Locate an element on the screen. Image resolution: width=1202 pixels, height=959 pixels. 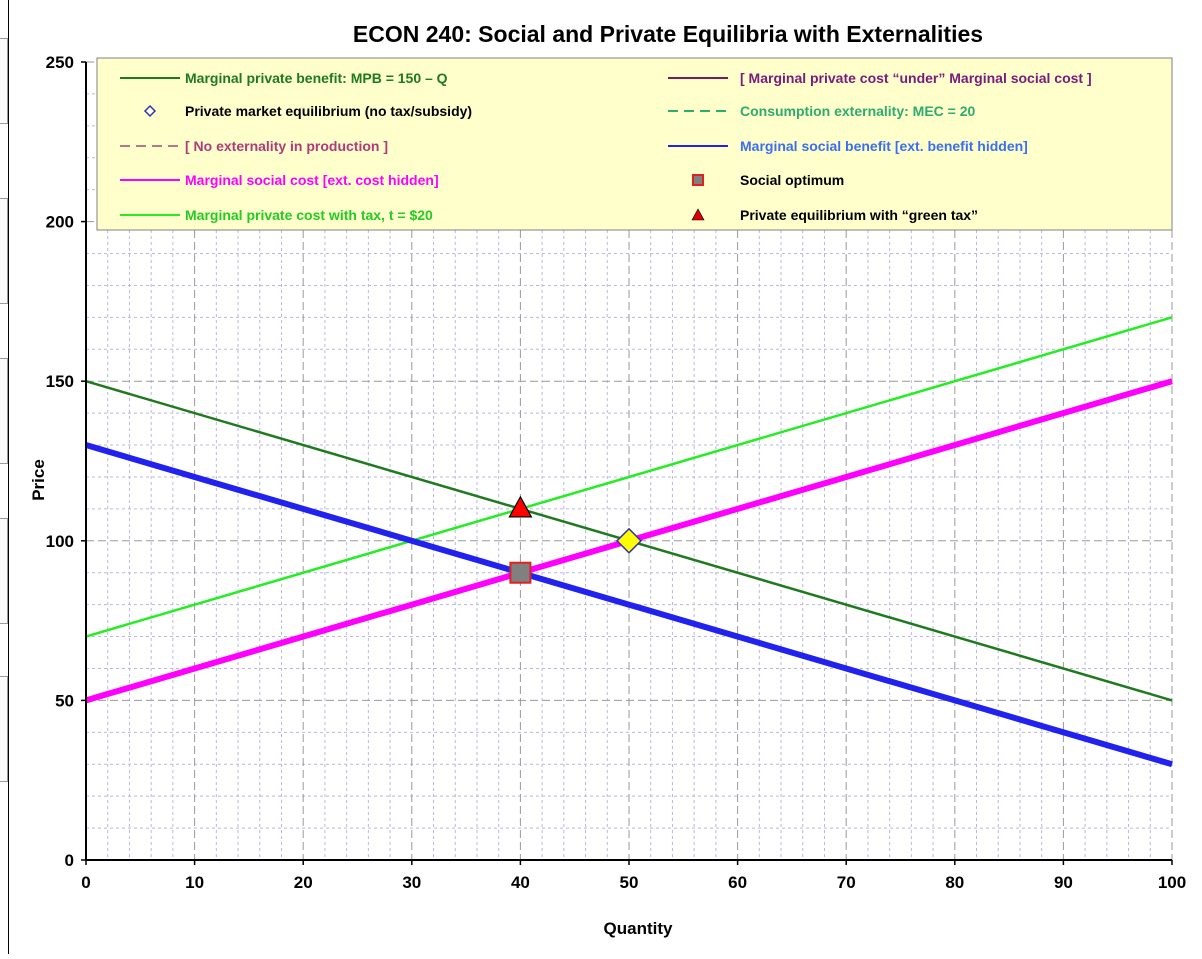
x-axis-label: Quantity is located at coordinates (638, 928).